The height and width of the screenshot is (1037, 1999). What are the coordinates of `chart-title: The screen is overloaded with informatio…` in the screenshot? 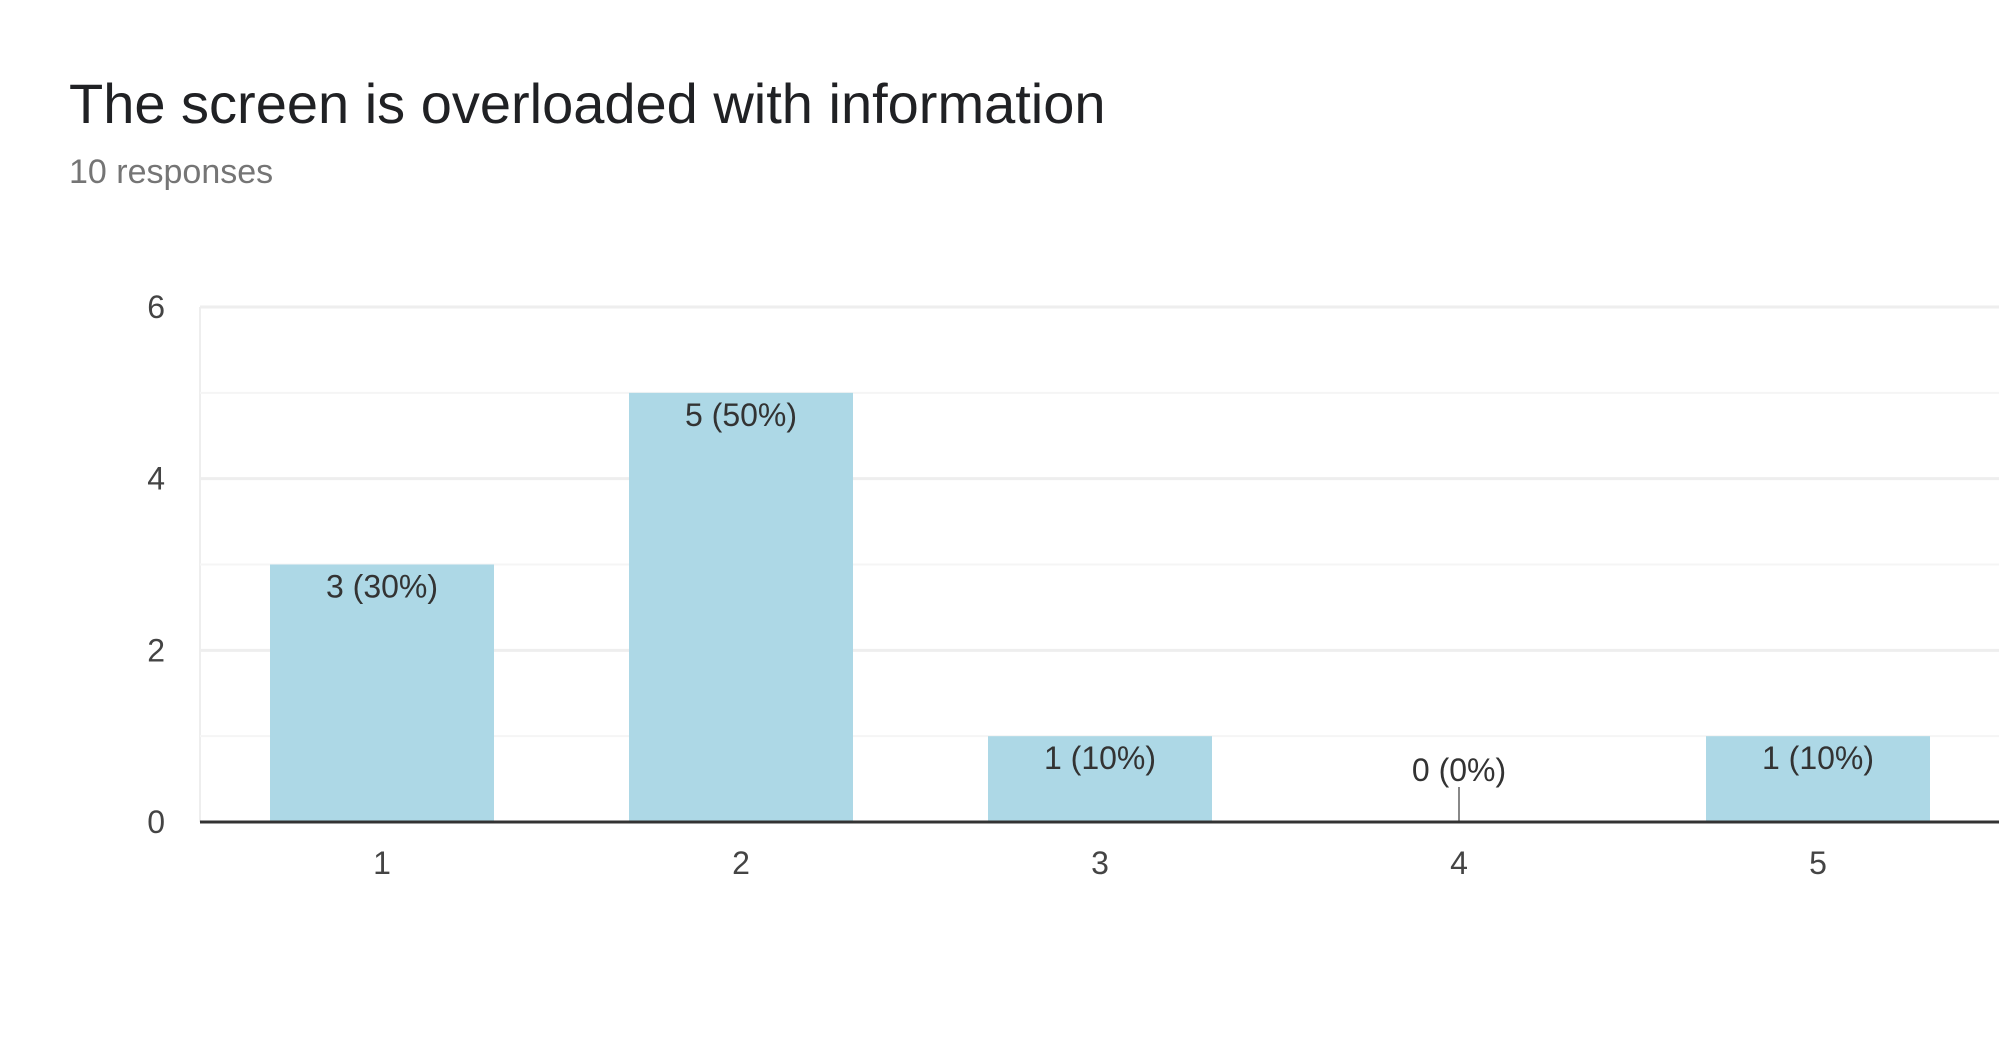 It's located at (587, 103).